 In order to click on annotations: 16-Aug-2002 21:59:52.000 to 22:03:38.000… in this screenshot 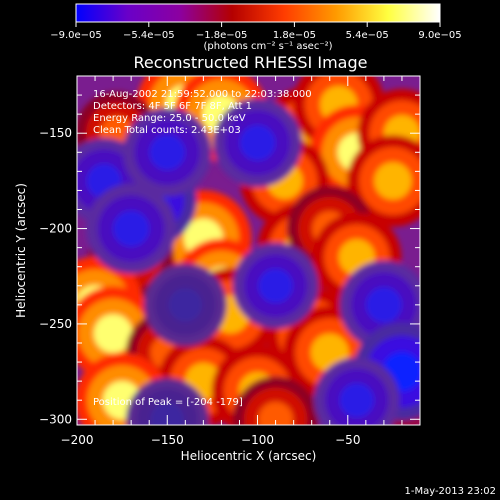, I will do `click(202, 112)`.